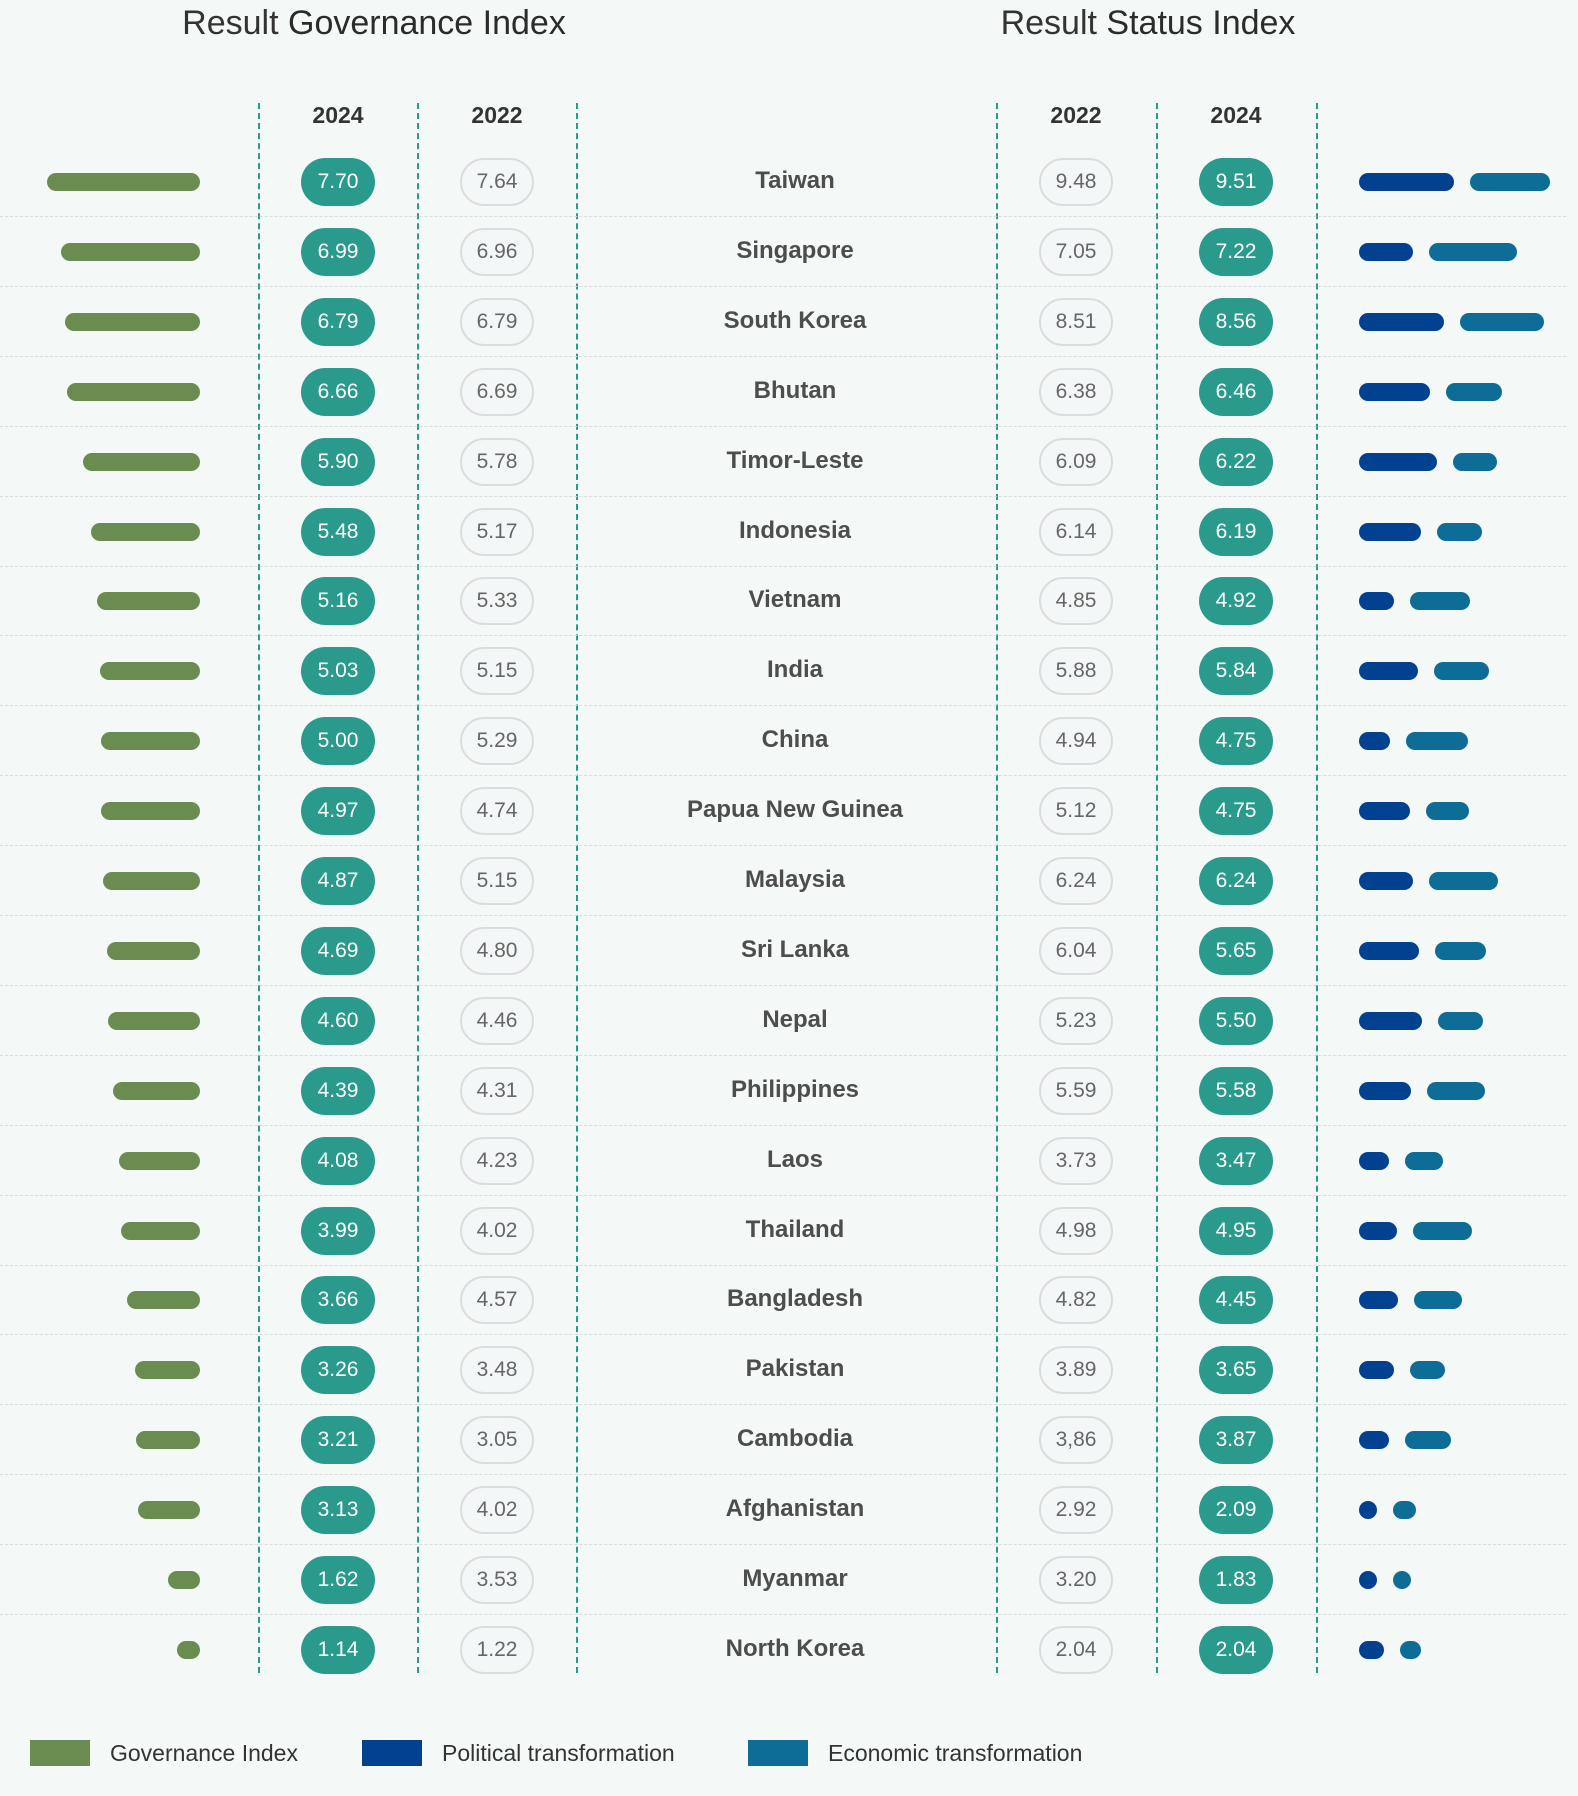 The height and width of the screenshot is (1796, 1578). I want to click on country-name: Laos, so click(795, 1159).